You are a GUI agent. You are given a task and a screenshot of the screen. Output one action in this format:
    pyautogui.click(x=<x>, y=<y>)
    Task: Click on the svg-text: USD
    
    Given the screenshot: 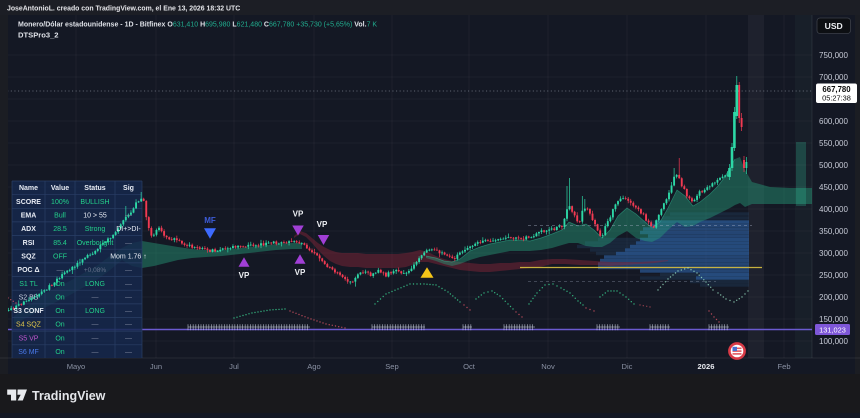 What is the action you would take?
    pyautogui.click(x=834, y=26)
    